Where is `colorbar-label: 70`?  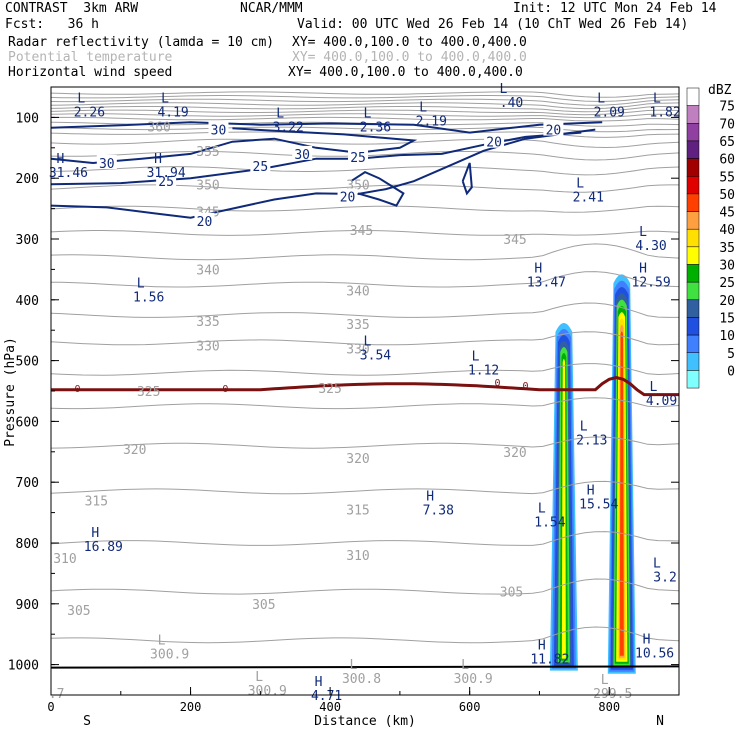
colorbar-label: 70 is located at coordinates (727, 124).